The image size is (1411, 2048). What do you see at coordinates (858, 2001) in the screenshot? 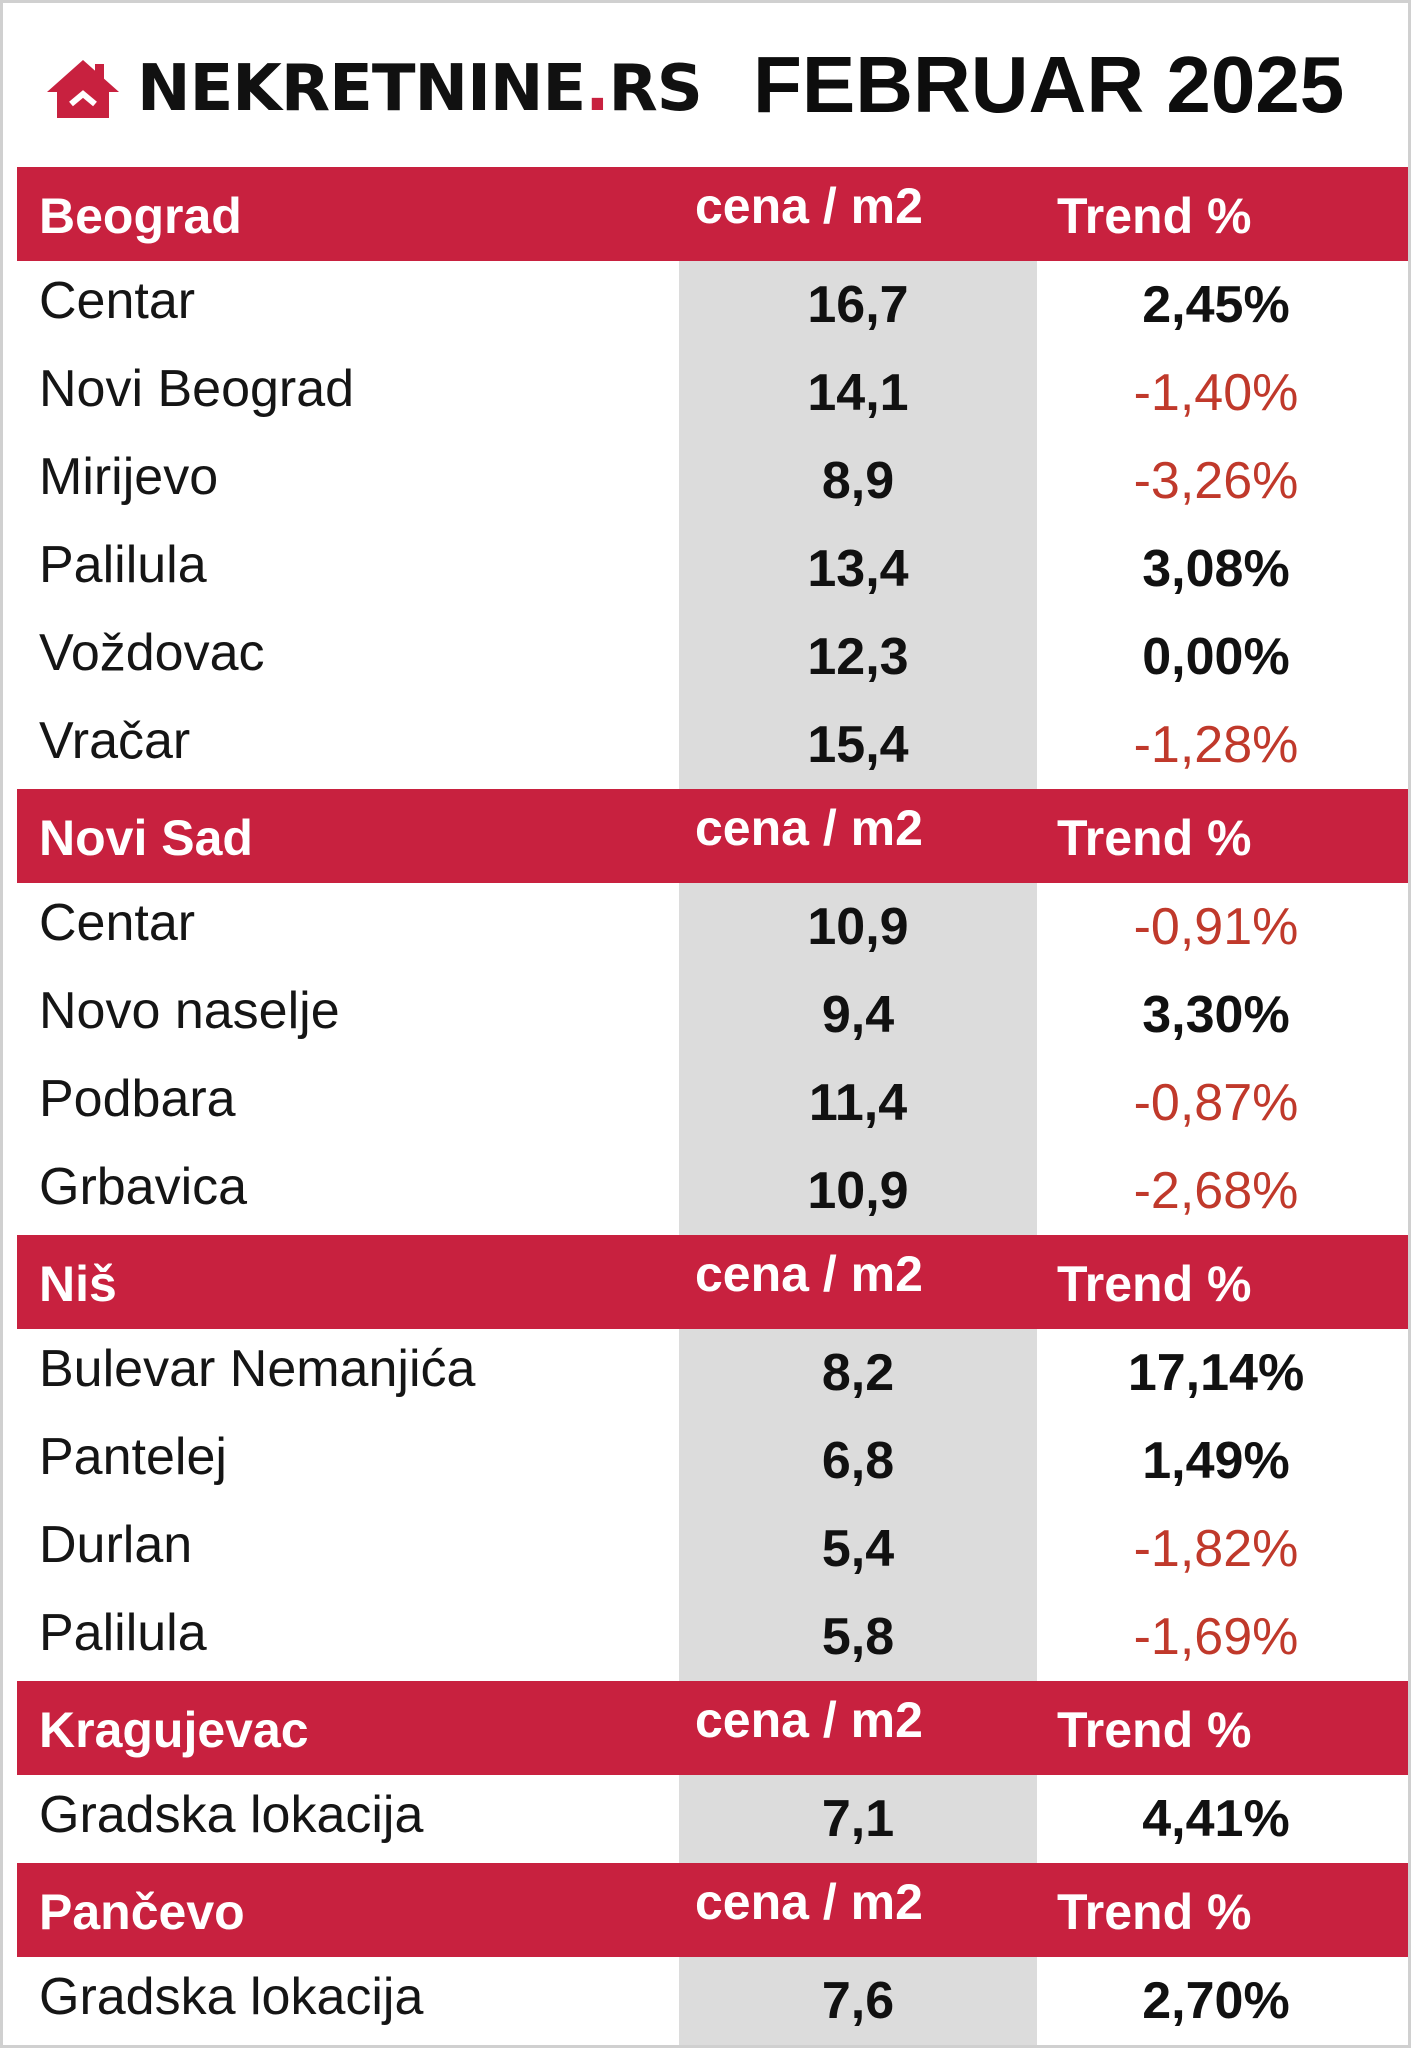
I see `price-per-m2: 7,6` at bounding box center [858, 2001].